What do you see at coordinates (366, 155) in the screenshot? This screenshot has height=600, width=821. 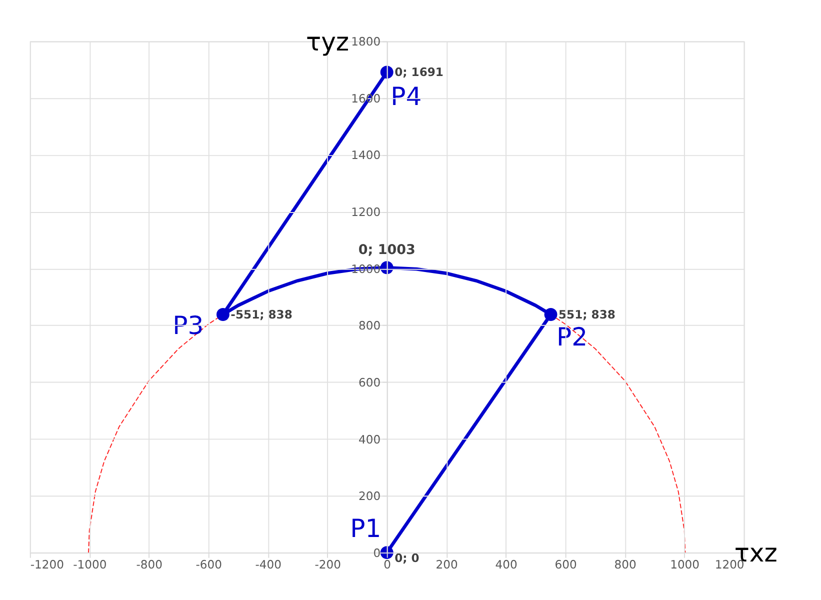 I see `y-tick-label: 1400` at bounding box center [366, 155].